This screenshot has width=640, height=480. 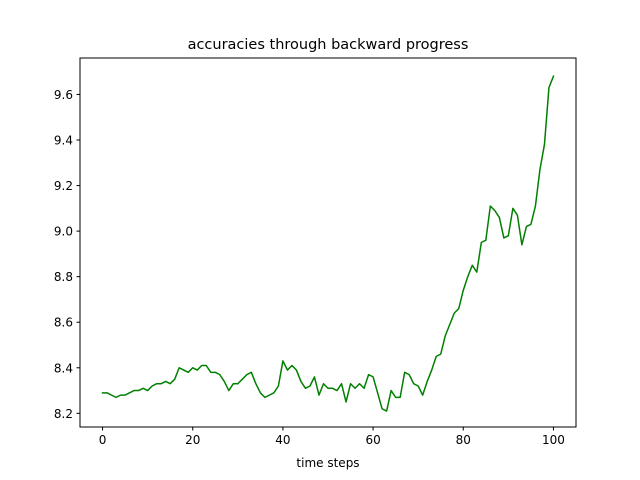 I want to click on x-tick-label: 20, so click(x=192, y=440).